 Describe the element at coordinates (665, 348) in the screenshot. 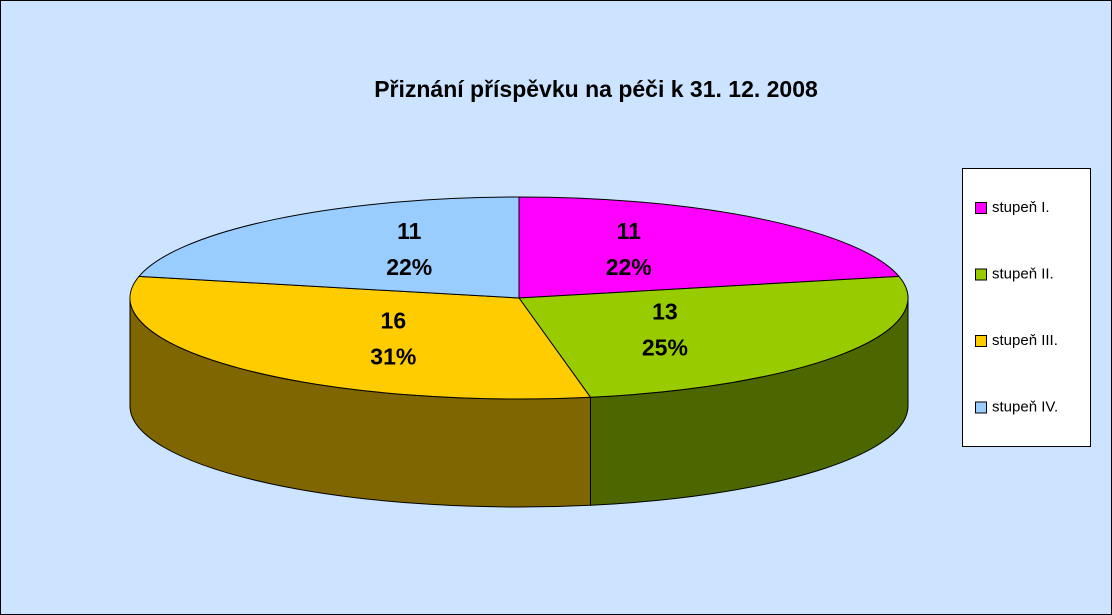

I see `data-label: 25%` at that location.